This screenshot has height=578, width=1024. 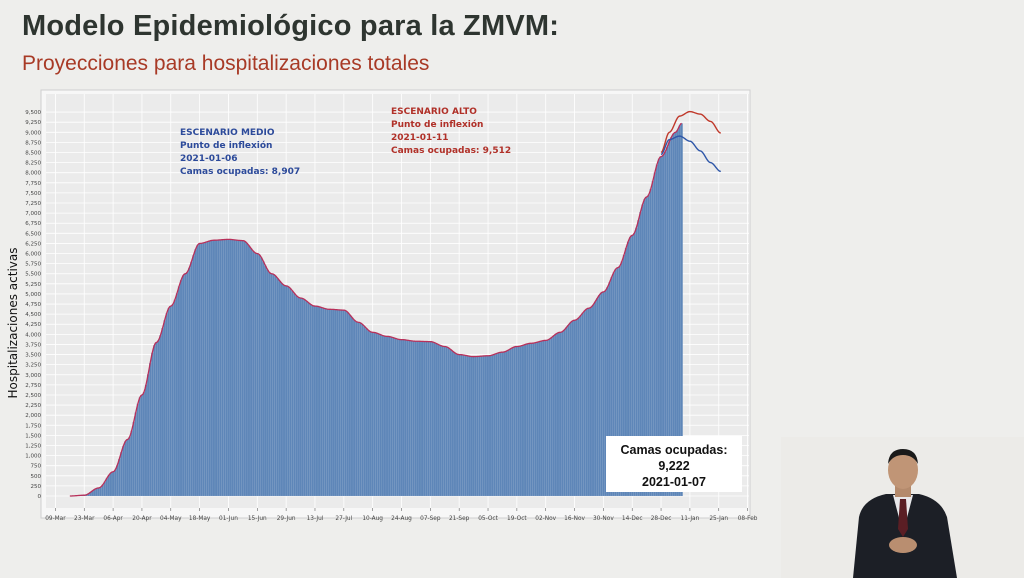 I want to click on x-tick-label: 04-May, so click(x=171, y=519).